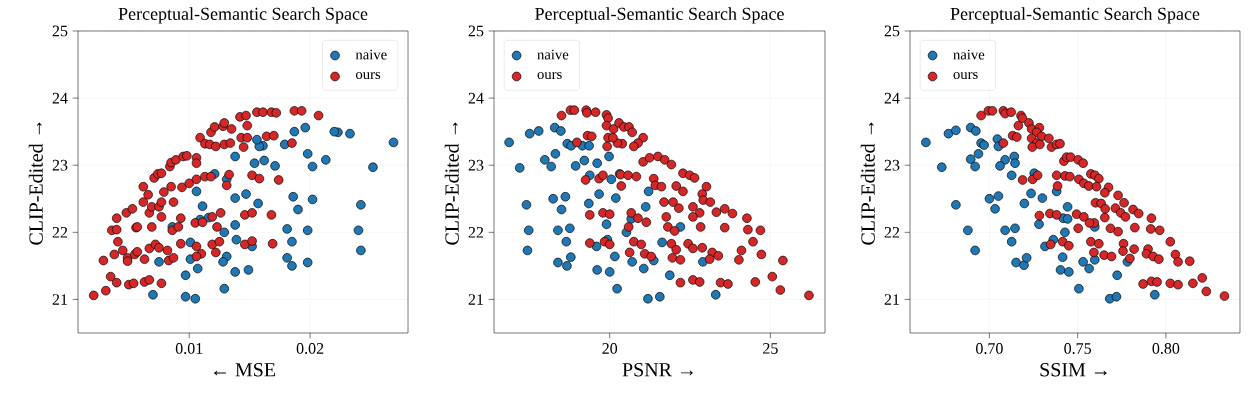 This screenshot has width=1251, height=402. What do you see at coordinates (770, 348) in the screenshot?
I see `x-tick-label: 25` at bounding box center [770, 348].